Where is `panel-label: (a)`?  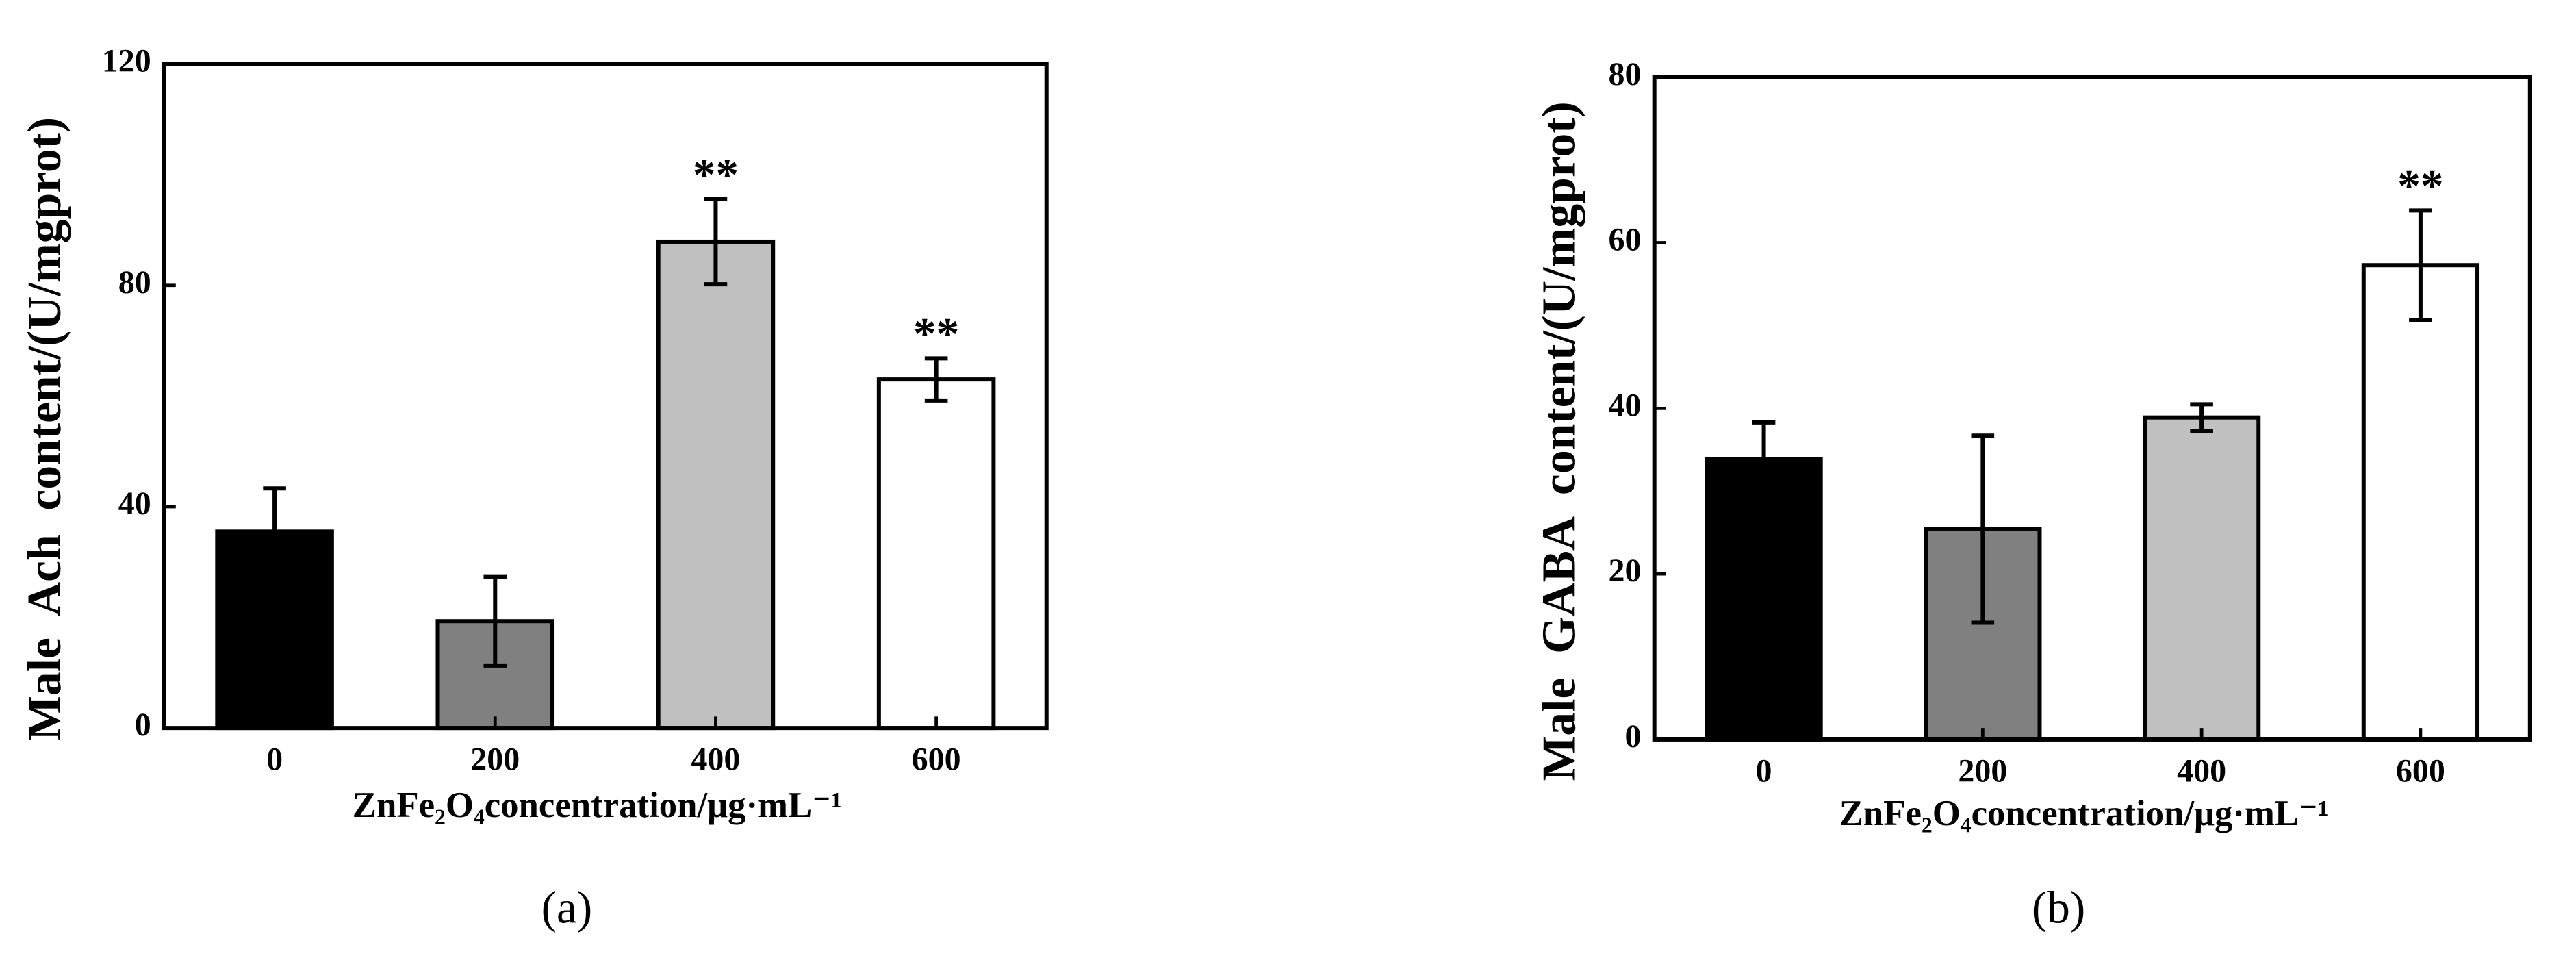 panel-label: (a) is located at coordinates (567, 907).